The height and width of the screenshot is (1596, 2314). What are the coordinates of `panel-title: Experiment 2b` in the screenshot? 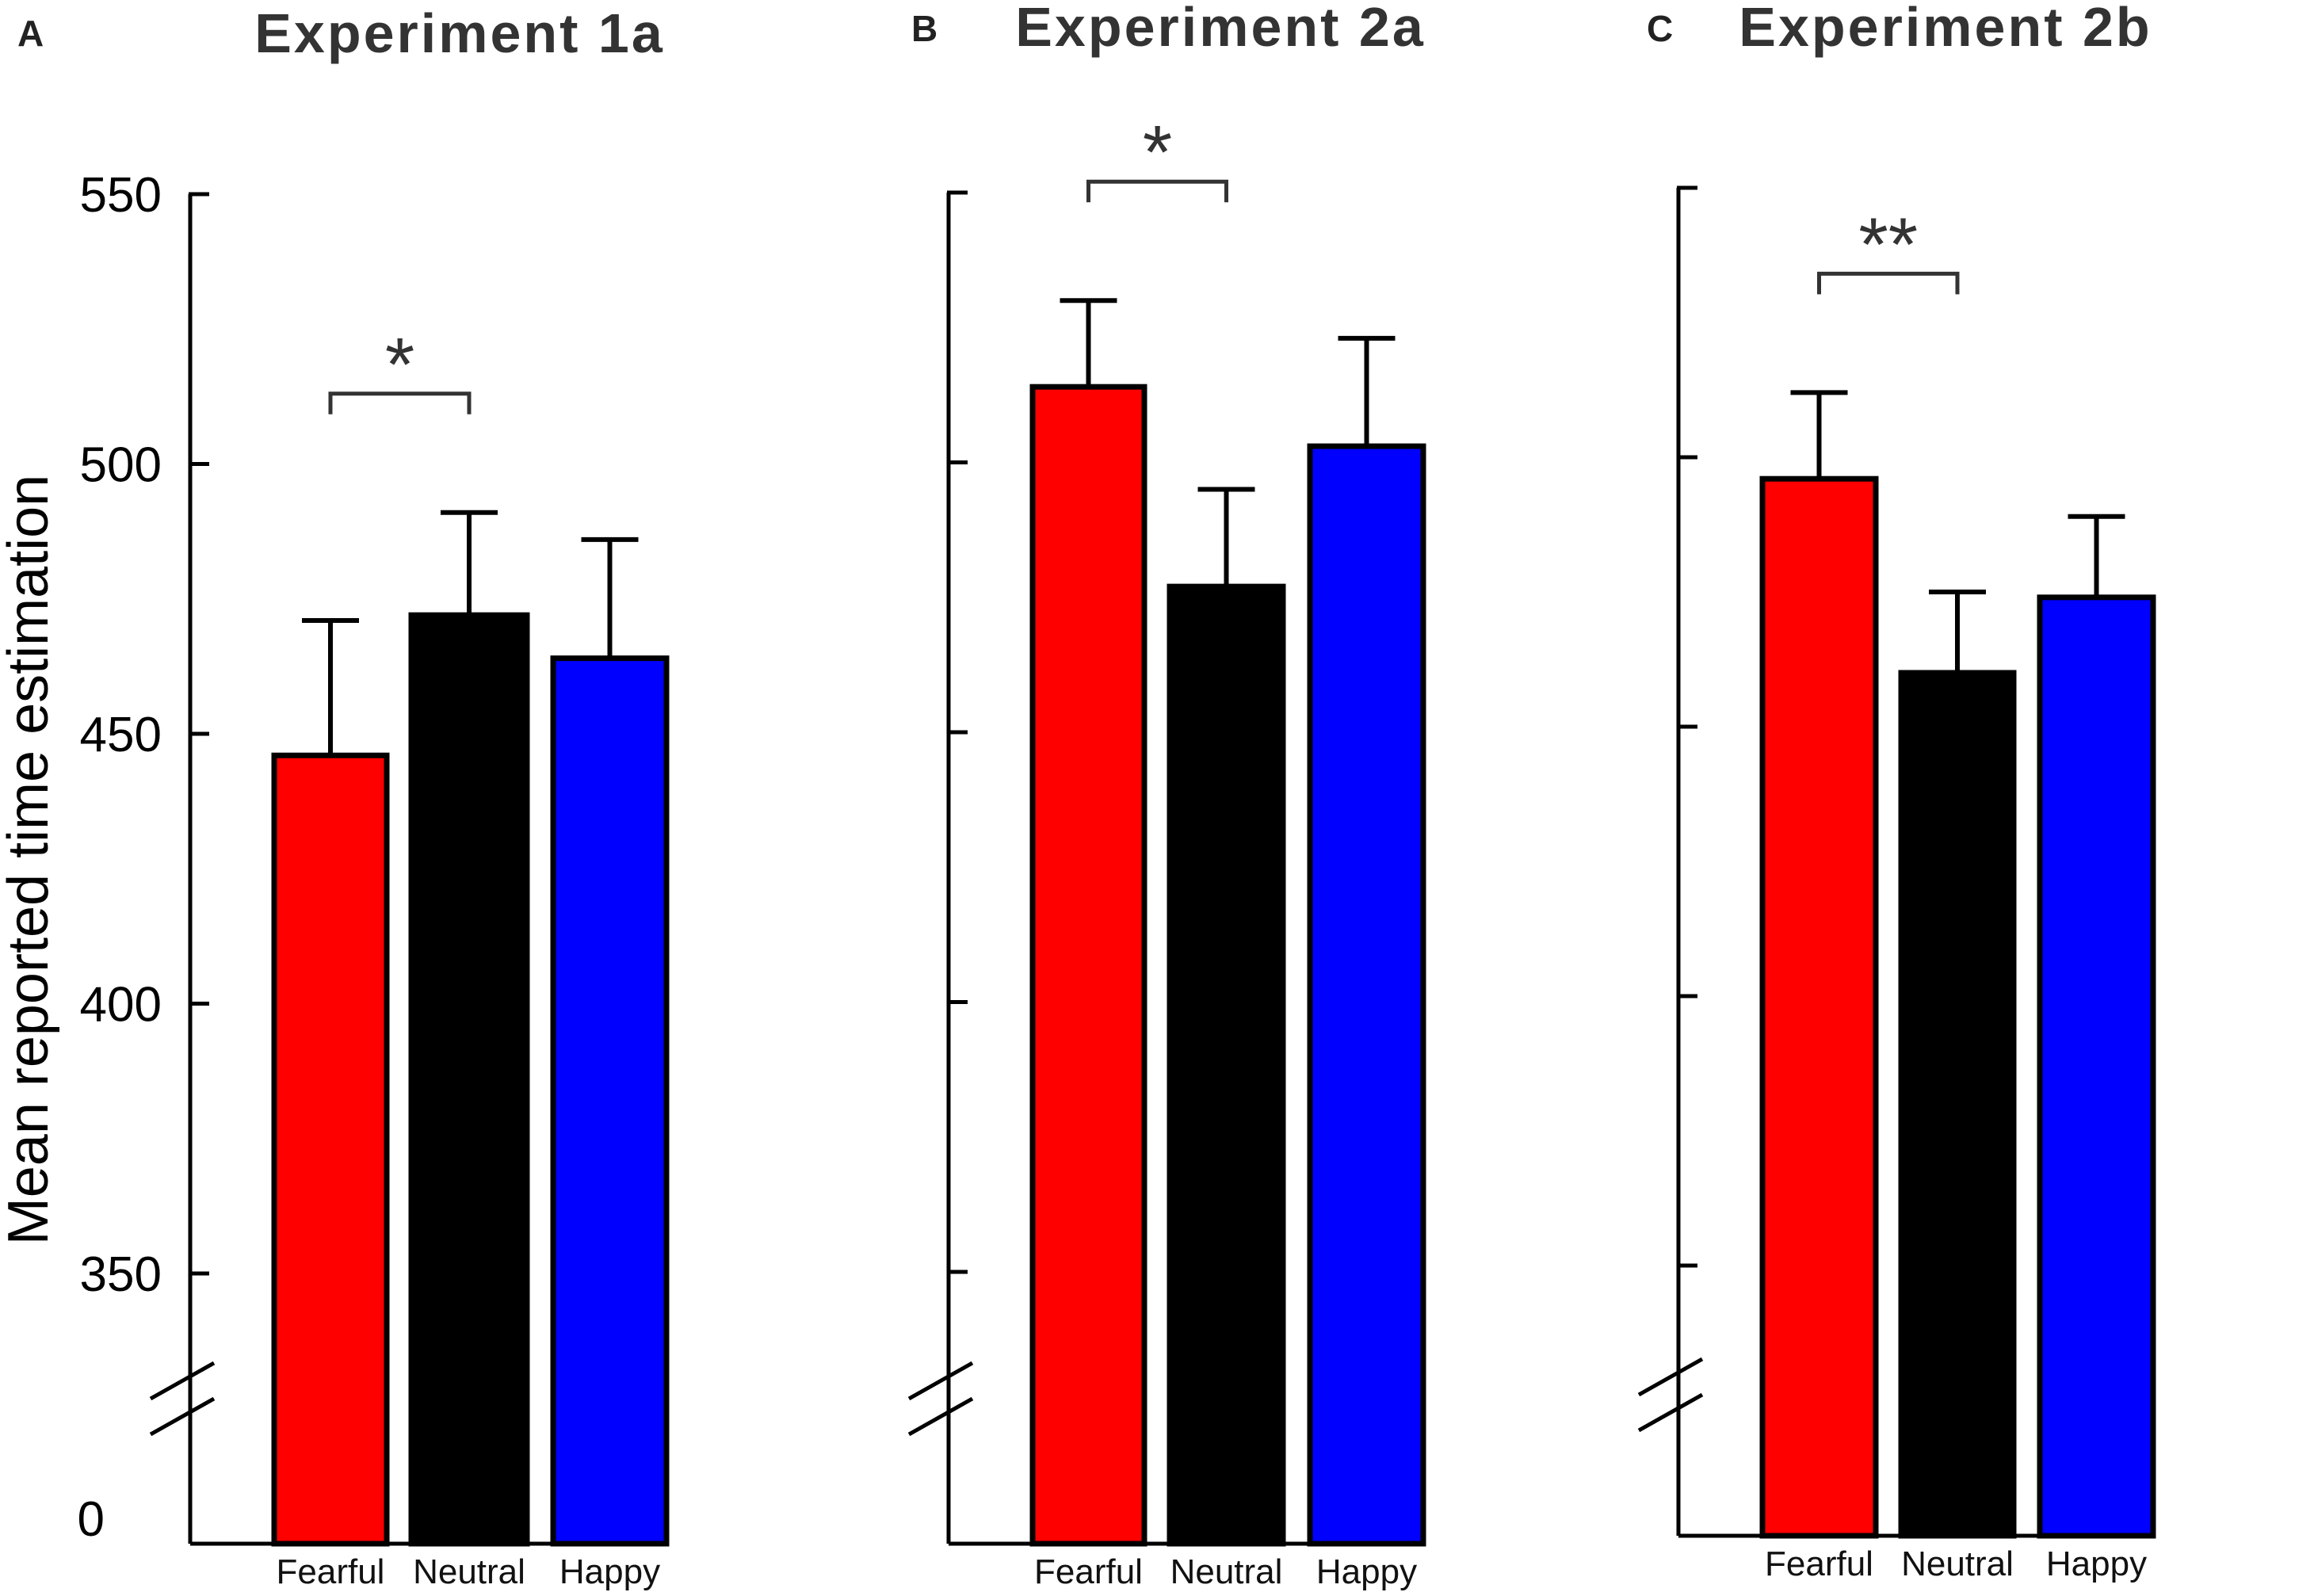 It's located at (1945, 29).